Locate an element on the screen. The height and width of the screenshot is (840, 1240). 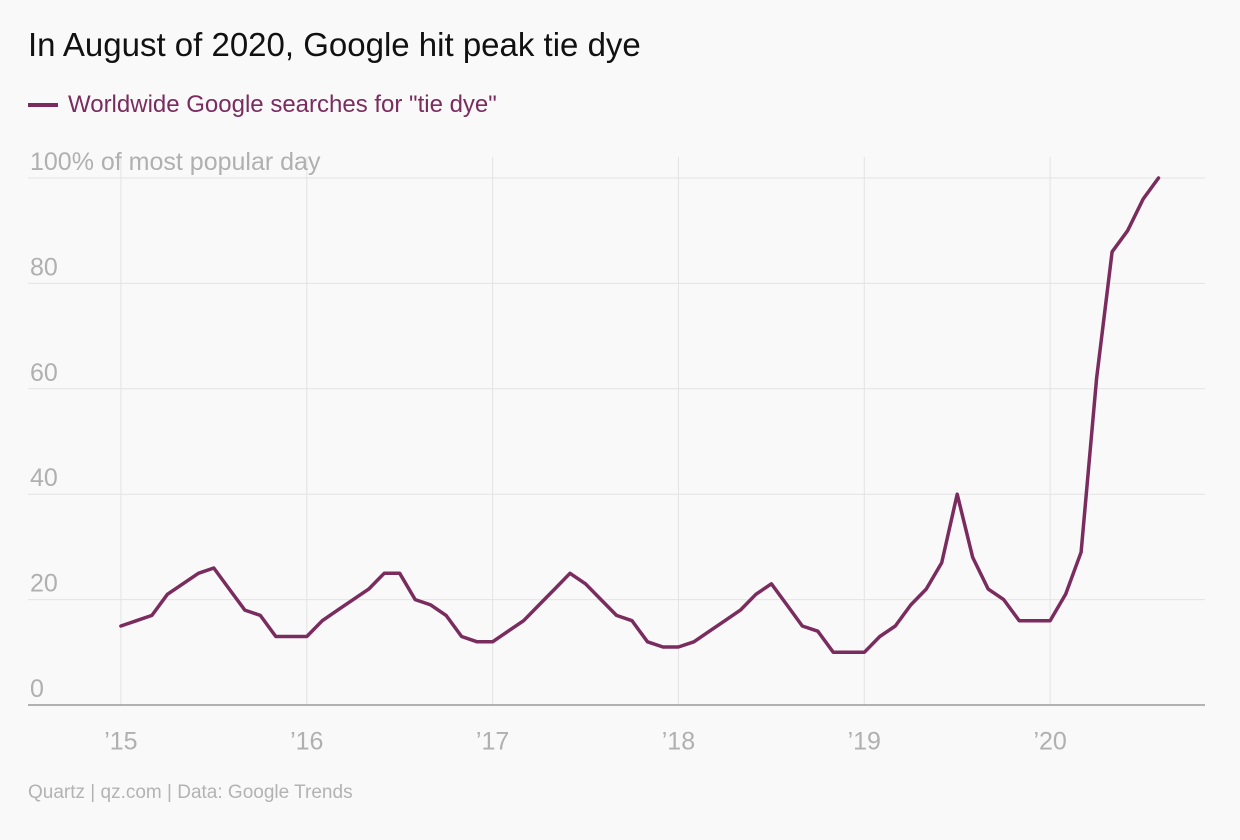
x-tick-label: ’18 is located at coordinates (678, 742).